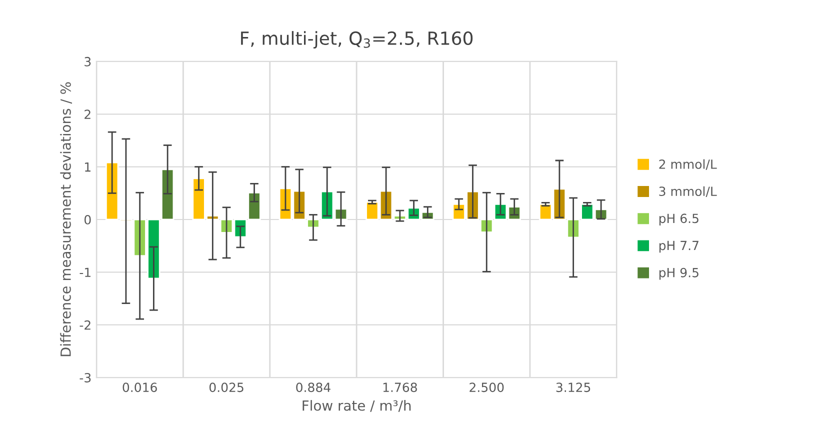 The height and width of the screenshot is (439, 839). What do you see at coordinates (688, 192) in the screenshot?
I see `legend-label: 3 mmol/L` at bounding box center [688, 192].